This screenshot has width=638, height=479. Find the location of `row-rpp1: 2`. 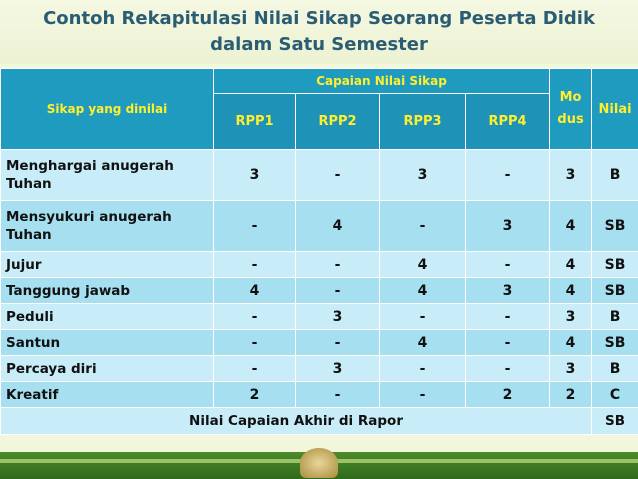

row-rpp1: 2 is located at coordinates (254, 394).